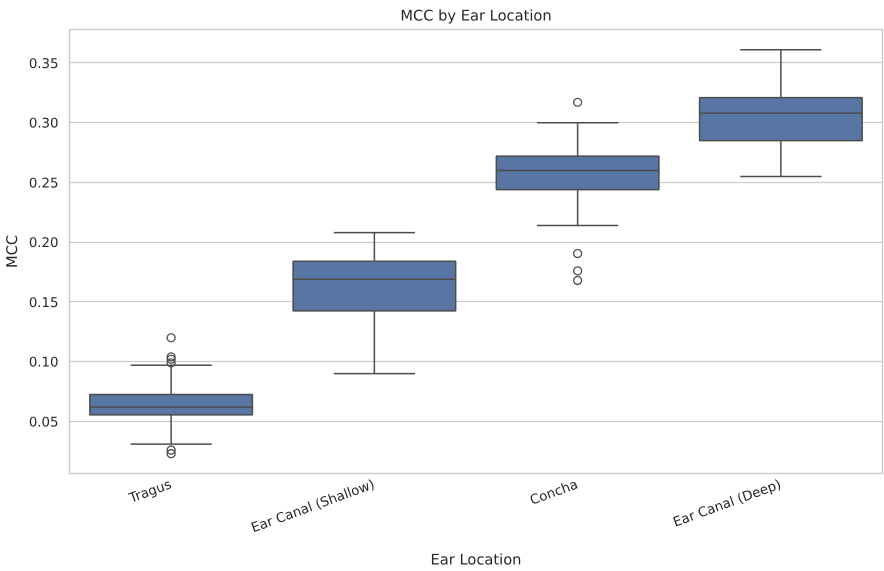  What do you see at coordinates (12, 251) in the screenshot?
I see `y-axis-title: MCC` at bounding box center [12, 251].